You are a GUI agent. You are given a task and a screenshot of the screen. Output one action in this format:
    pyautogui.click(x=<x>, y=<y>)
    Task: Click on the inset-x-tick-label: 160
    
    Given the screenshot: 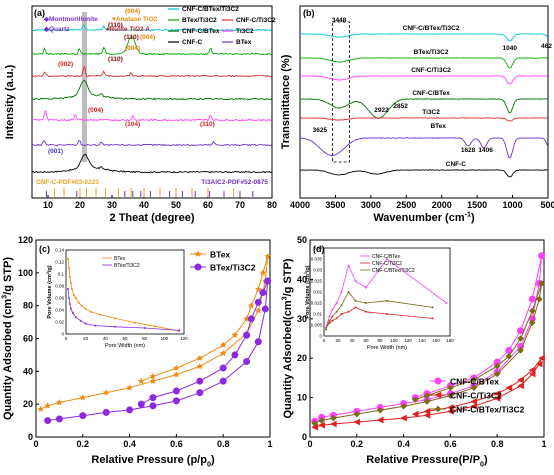 What is the action you would take?
    pyautogui.click(x=436, y=340)
    